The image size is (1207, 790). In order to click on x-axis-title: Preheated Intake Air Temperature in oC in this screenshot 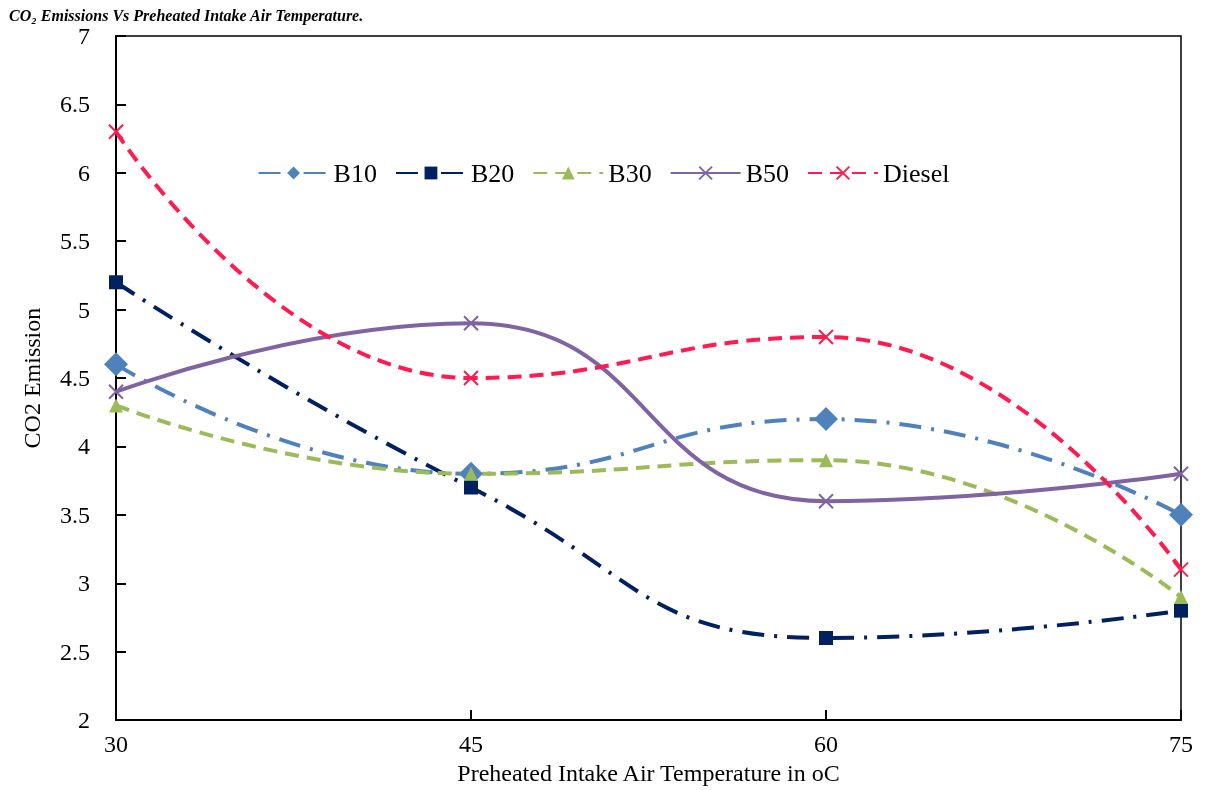, I will do `click(648, 773)`.